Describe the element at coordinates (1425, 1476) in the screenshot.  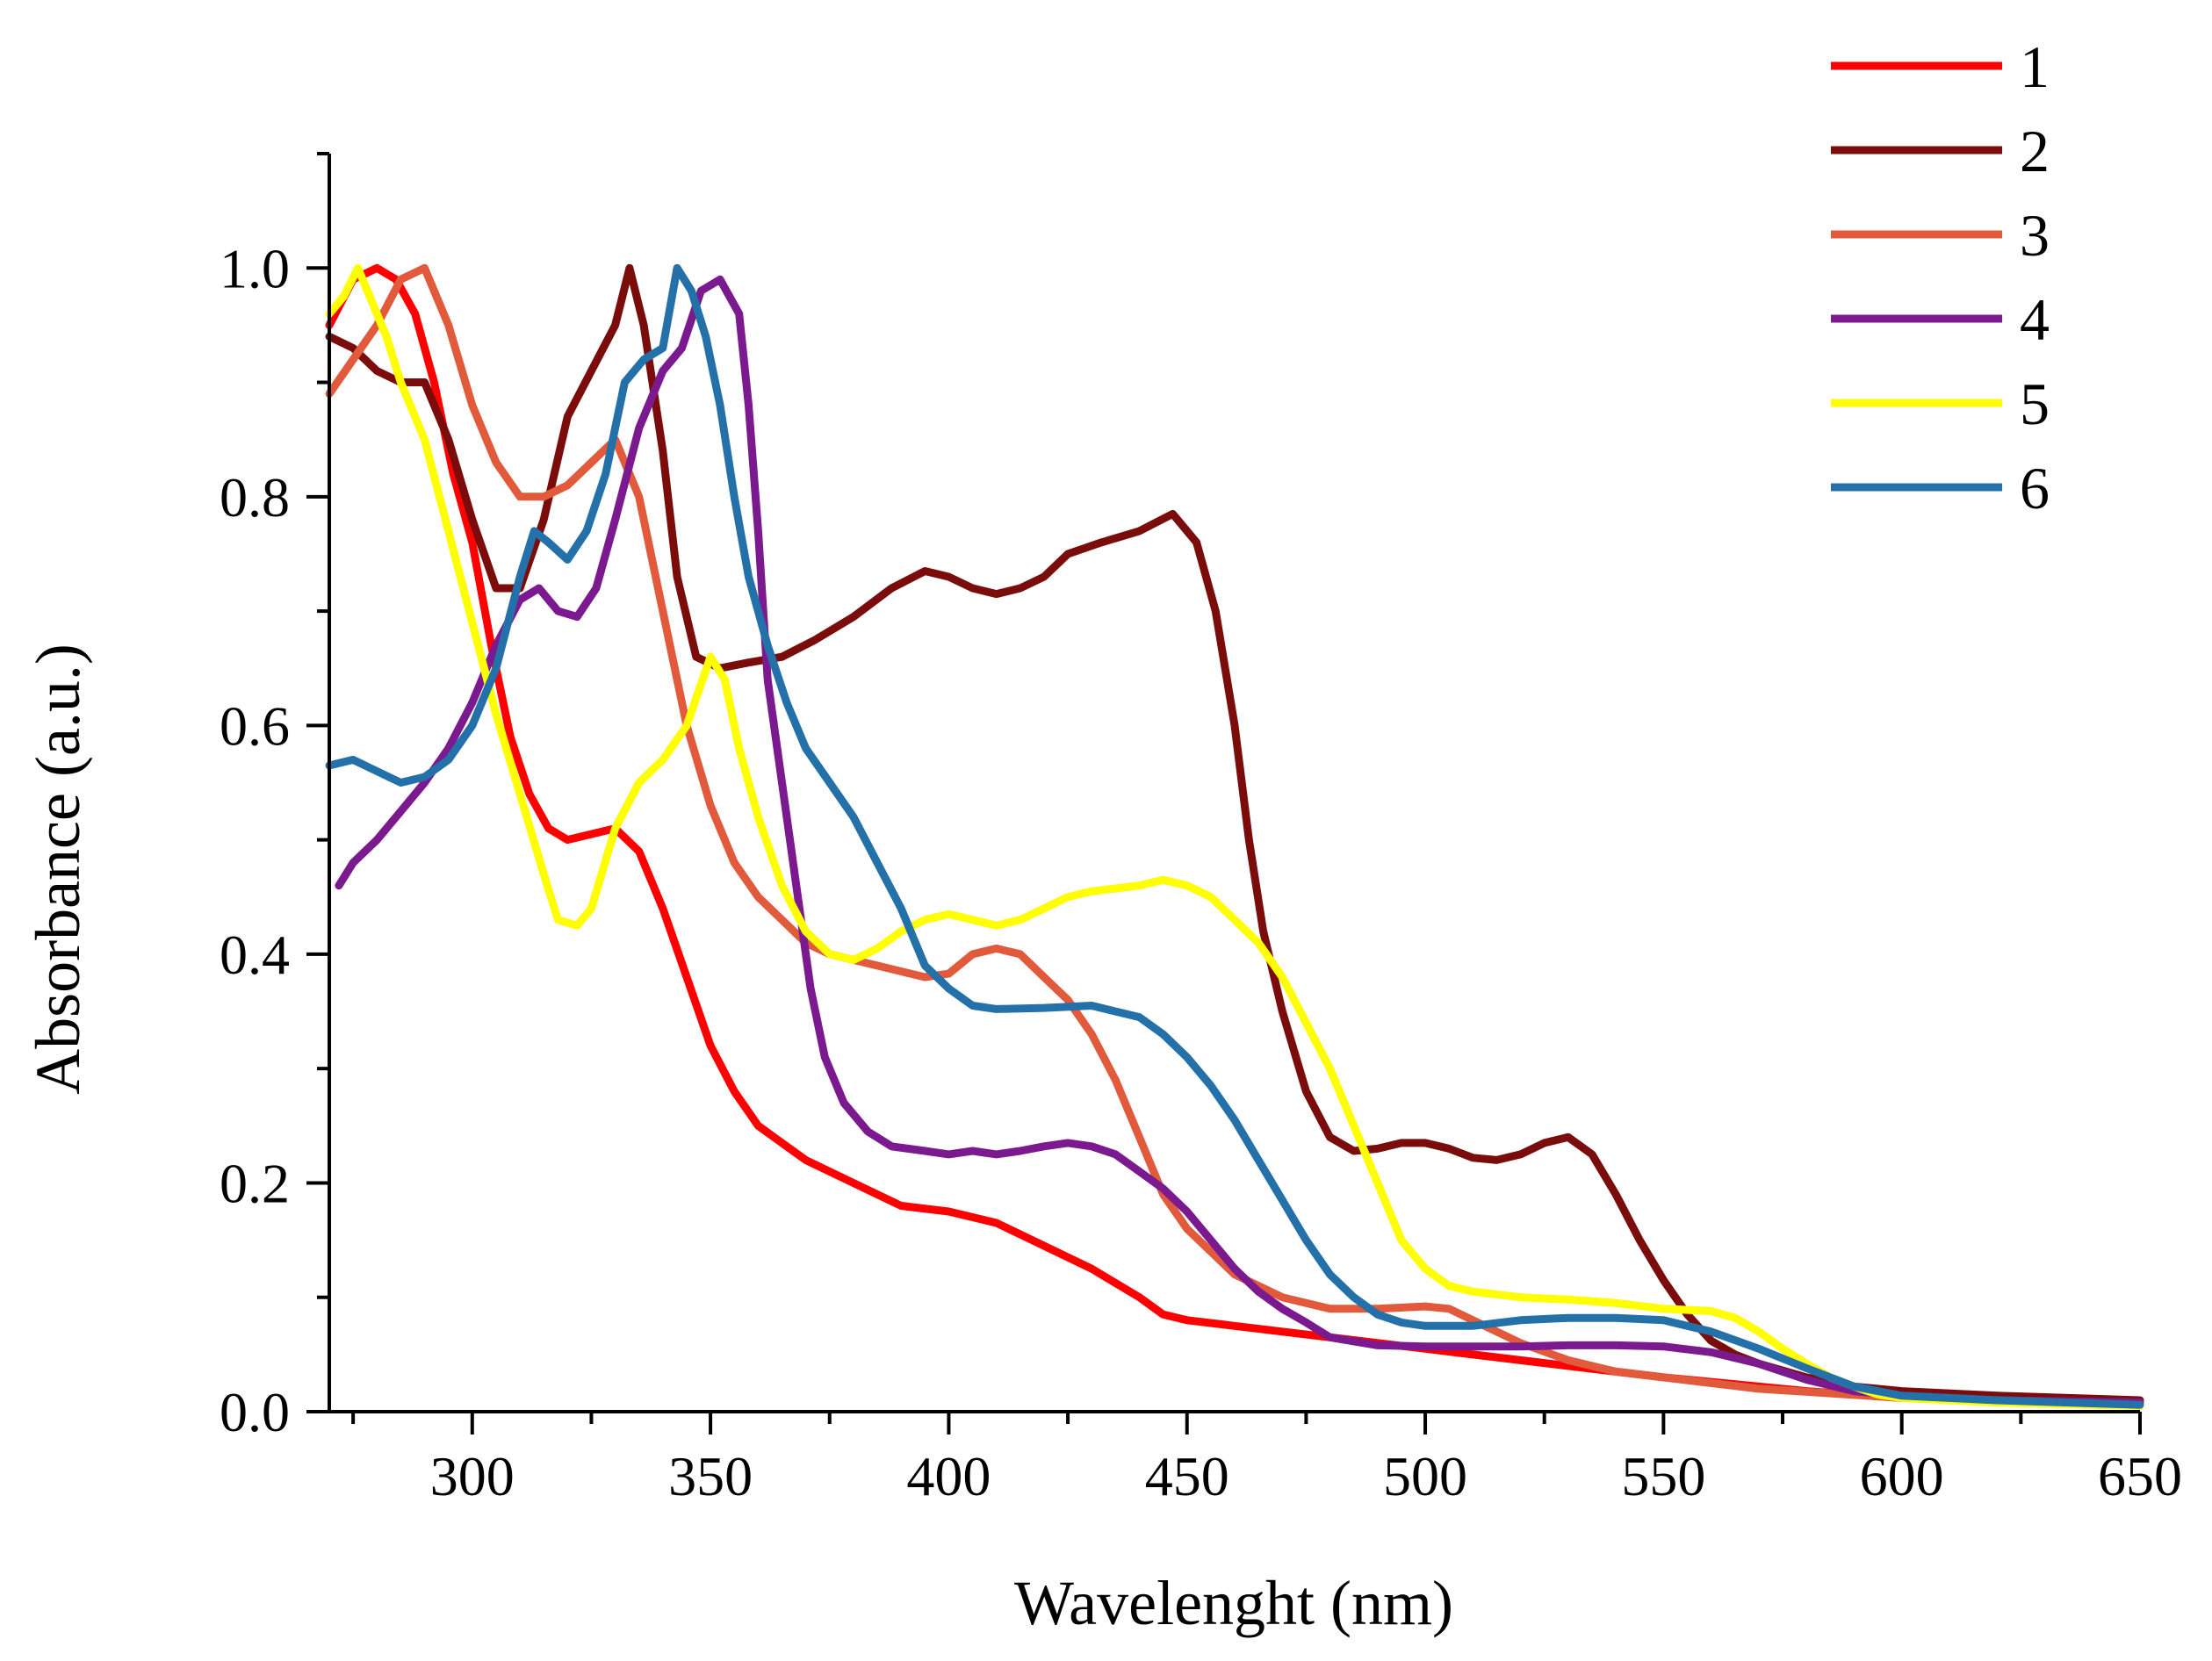
I see `x-tick-label: 500` at that location.